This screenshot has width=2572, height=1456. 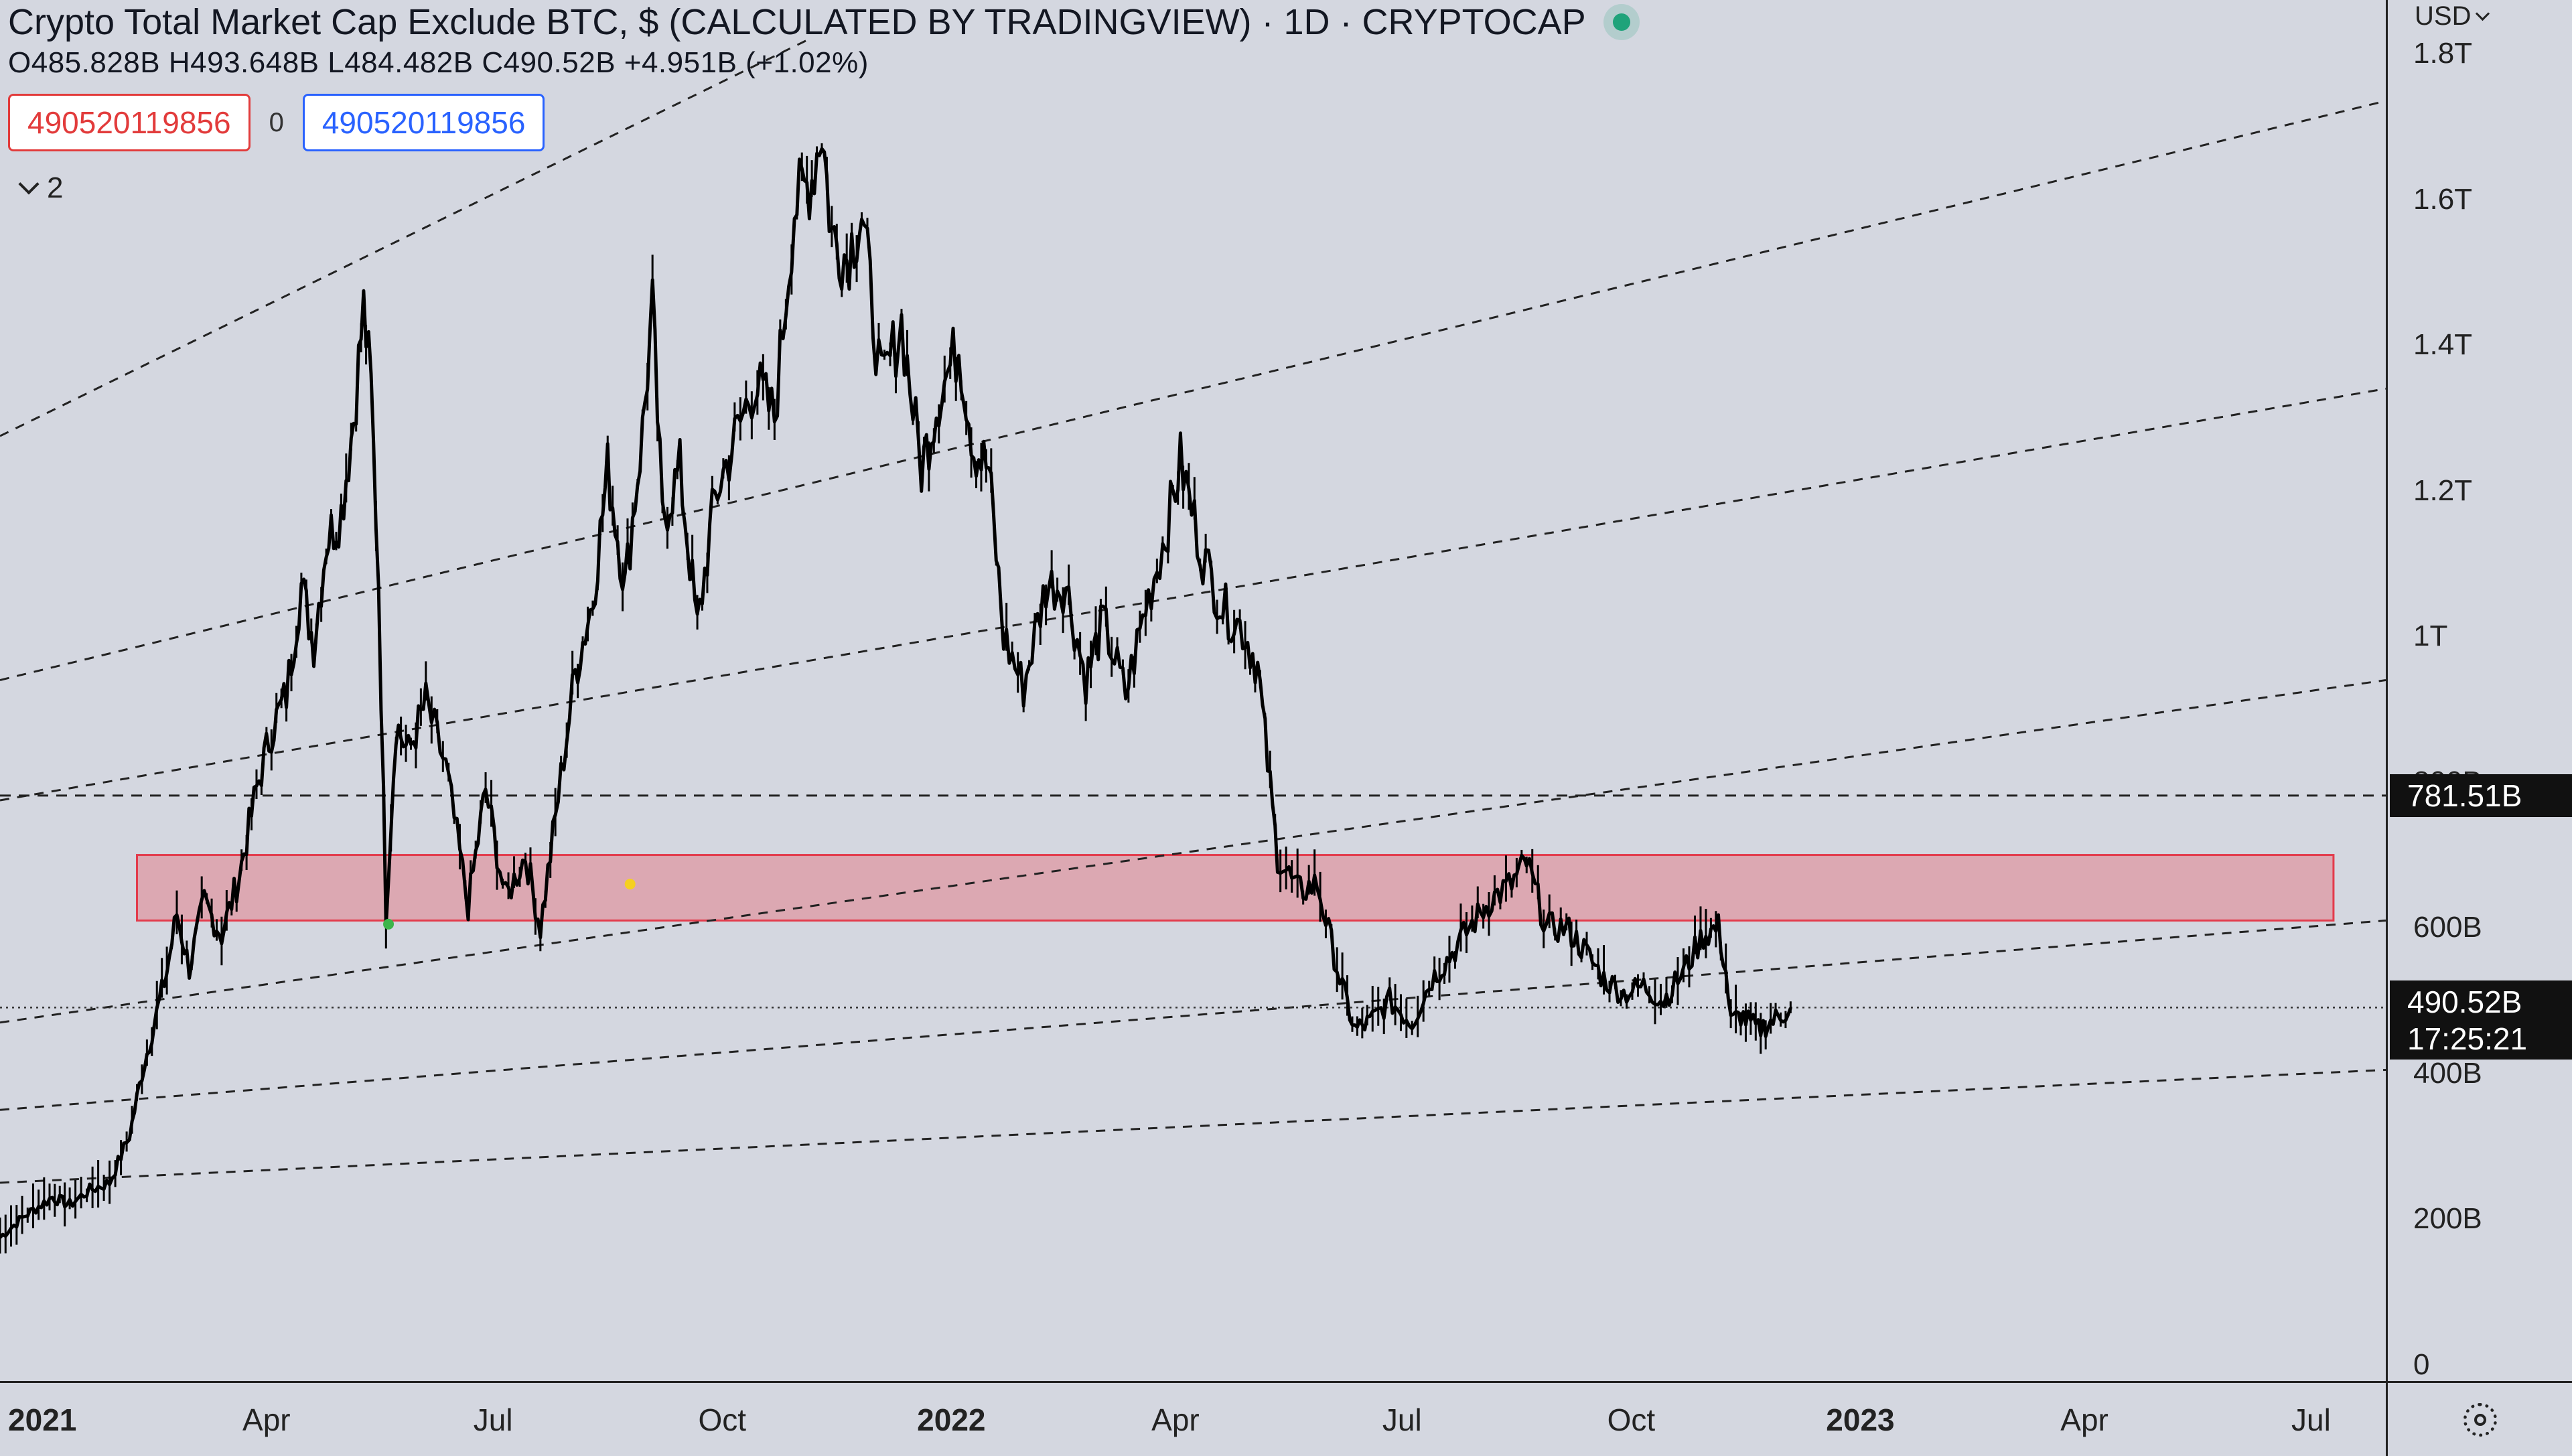 I want to click on currency-label: USD, so click(x=2443, y=16).